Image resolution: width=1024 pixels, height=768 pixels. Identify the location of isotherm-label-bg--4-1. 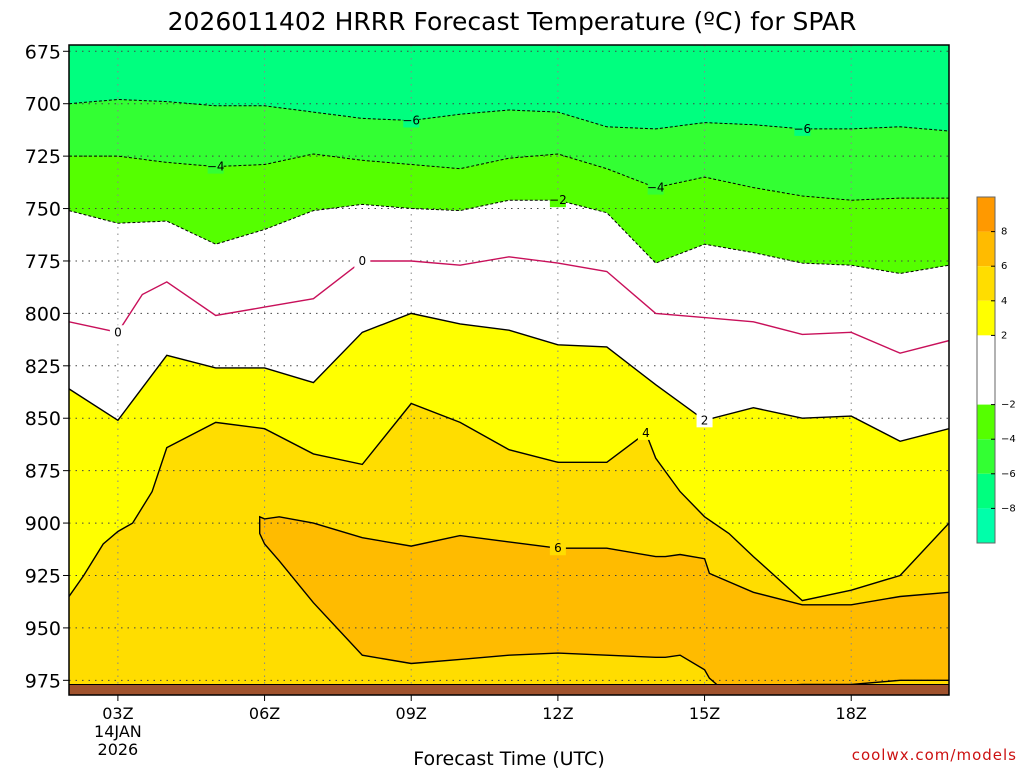
(655, 187).